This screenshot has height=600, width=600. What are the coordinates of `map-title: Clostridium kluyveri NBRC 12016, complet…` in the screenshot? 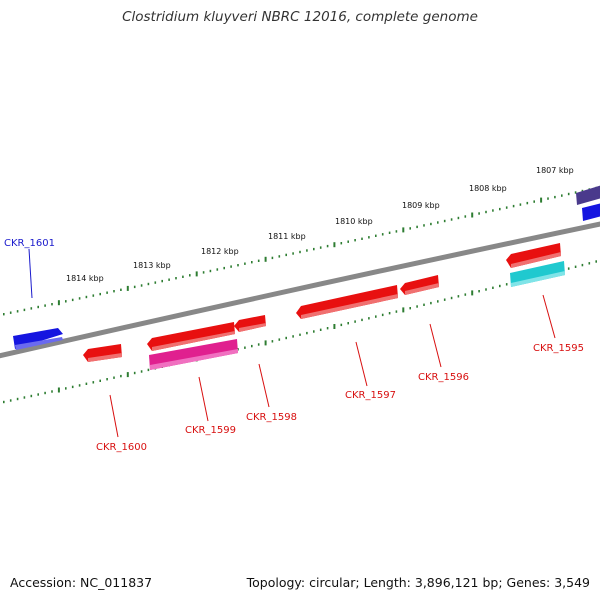 It's located at (300, 17).